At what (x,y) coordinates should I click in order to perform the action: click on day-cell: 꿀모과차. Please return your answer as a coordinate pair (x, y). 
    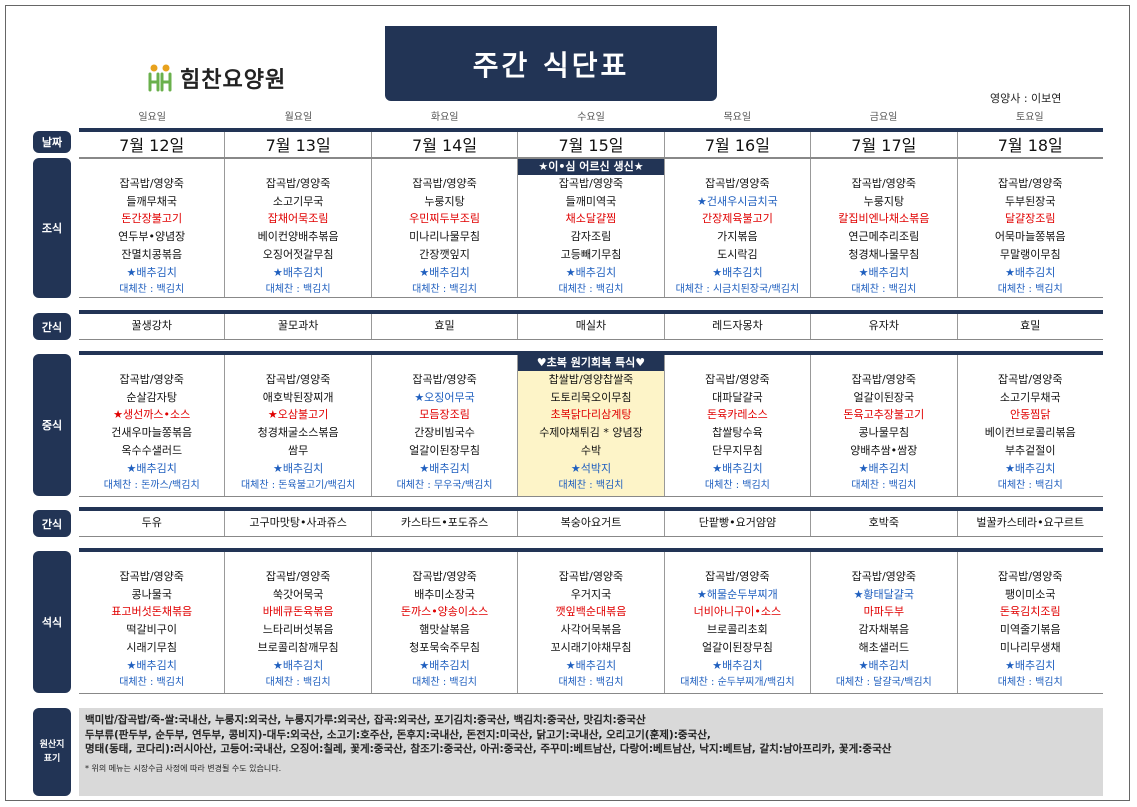
    Looking at the image, I should click on (298, 326).